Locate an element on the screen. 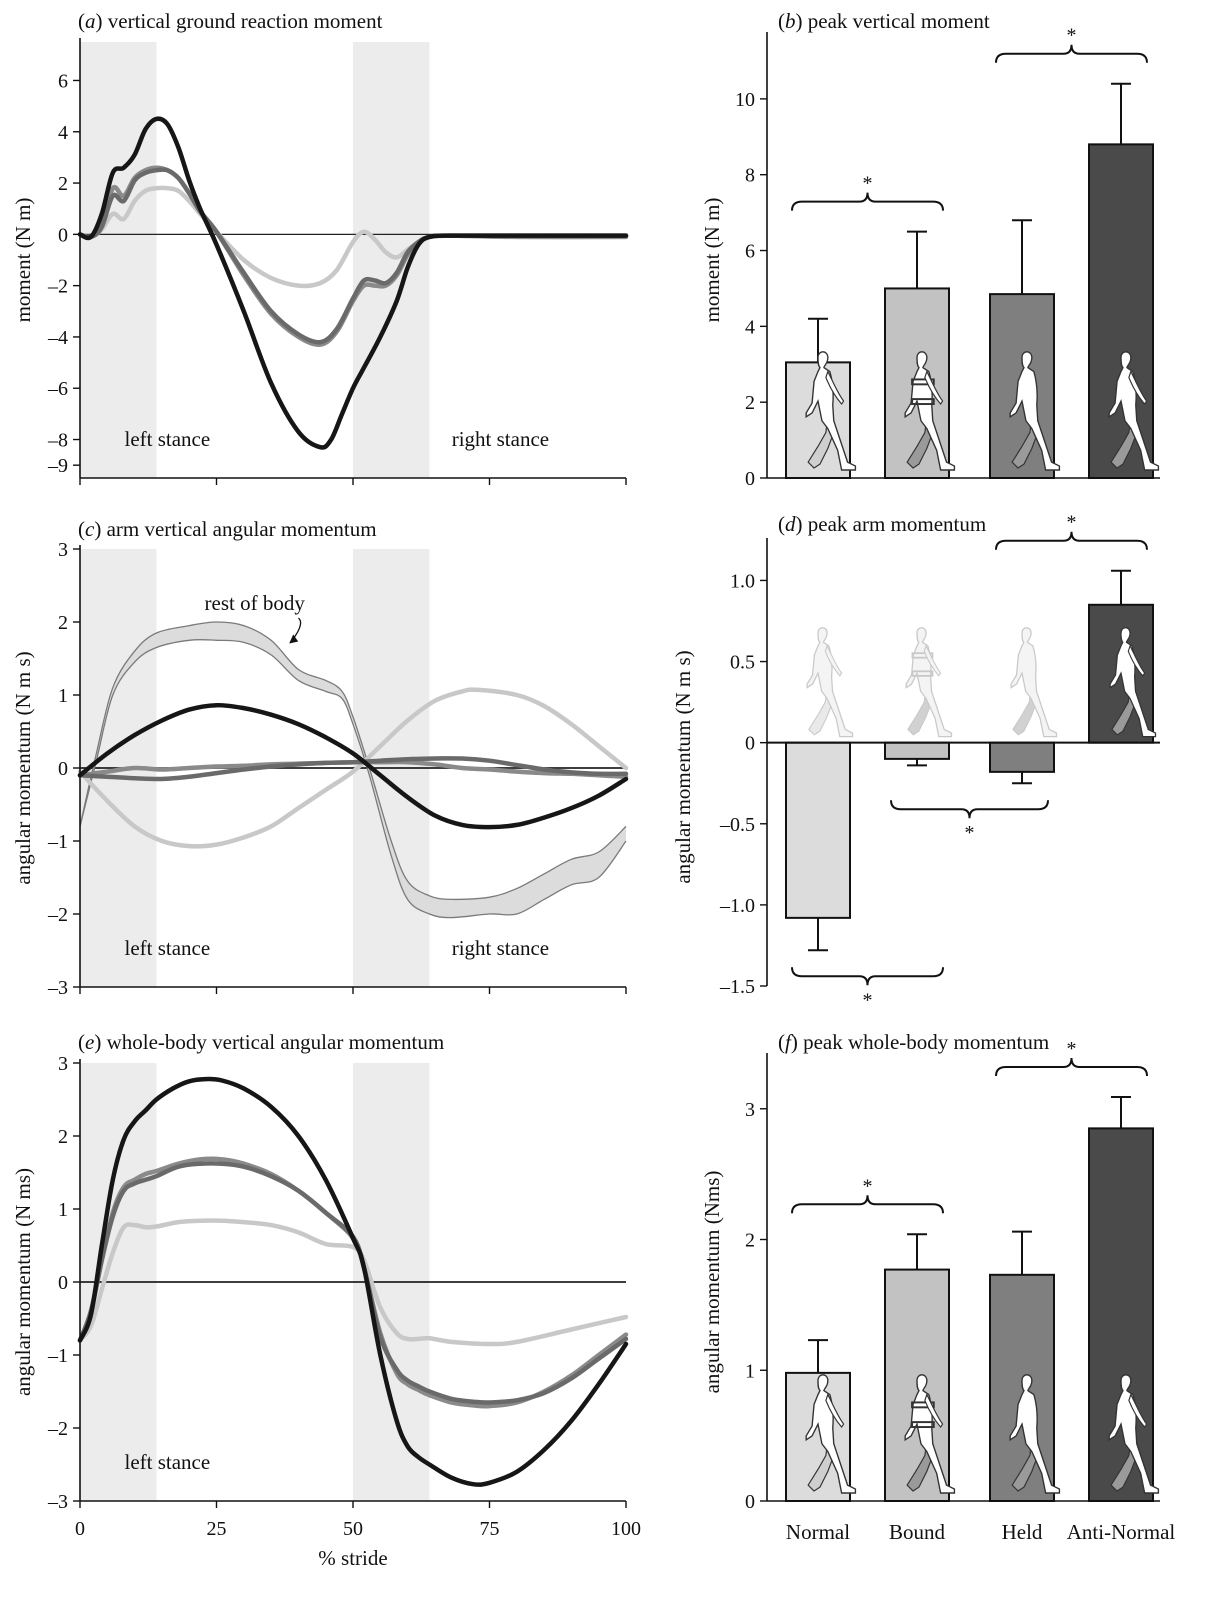 This screenshot has height=1607, width=1217. panel-title: (a) vertical ground reaction moment is located at coordinates (230, 21).